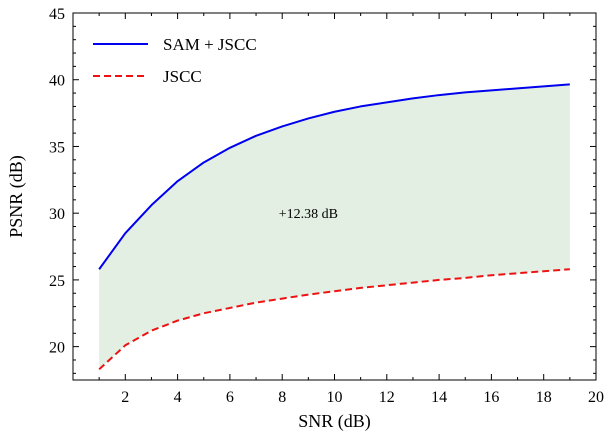 Image resolution: width=608 pixels, height=445 pixels. What do you see at coordinates (178, 397) in the screenshot?
I see `x-tick-label: 4` at bounding box center [178, 397].